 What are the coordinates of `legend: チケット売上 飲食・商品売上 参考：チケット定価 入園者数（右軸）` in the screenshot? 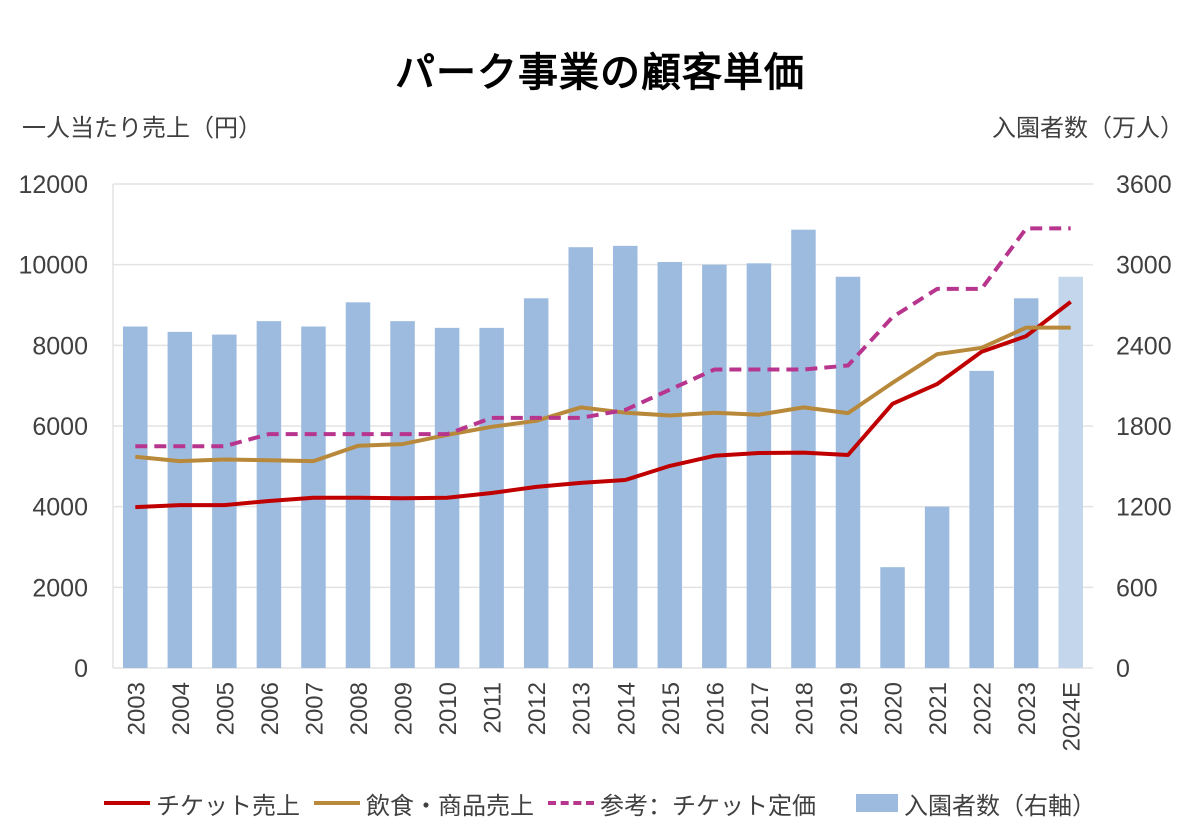 It's located at (600, 803).